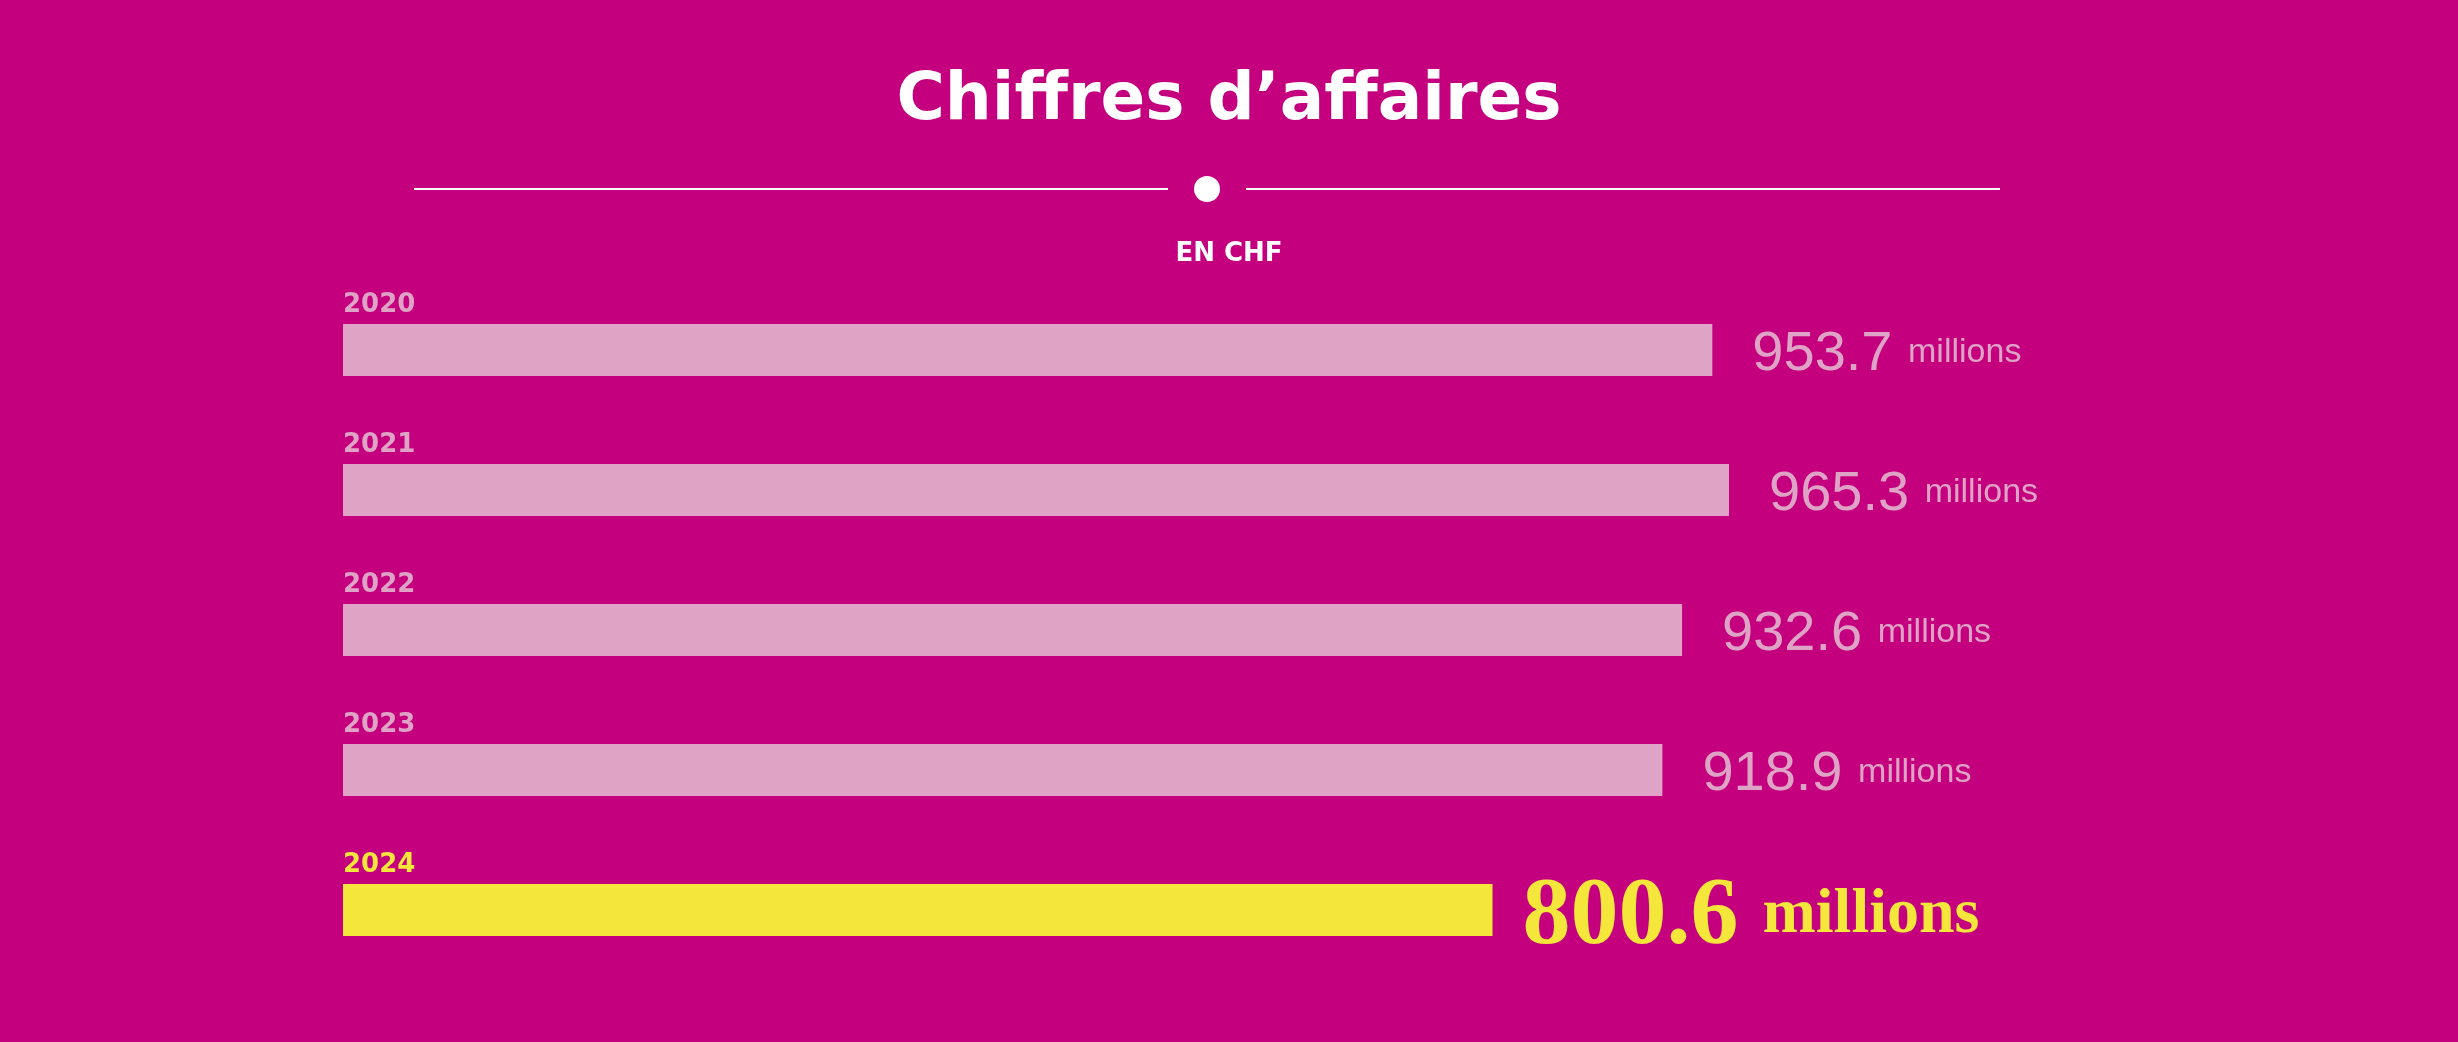  What do you see at coordinates (1837, 770) in the screenshot?
I see `data-label: 918.9 millions` at bounding box center [1837, 770].